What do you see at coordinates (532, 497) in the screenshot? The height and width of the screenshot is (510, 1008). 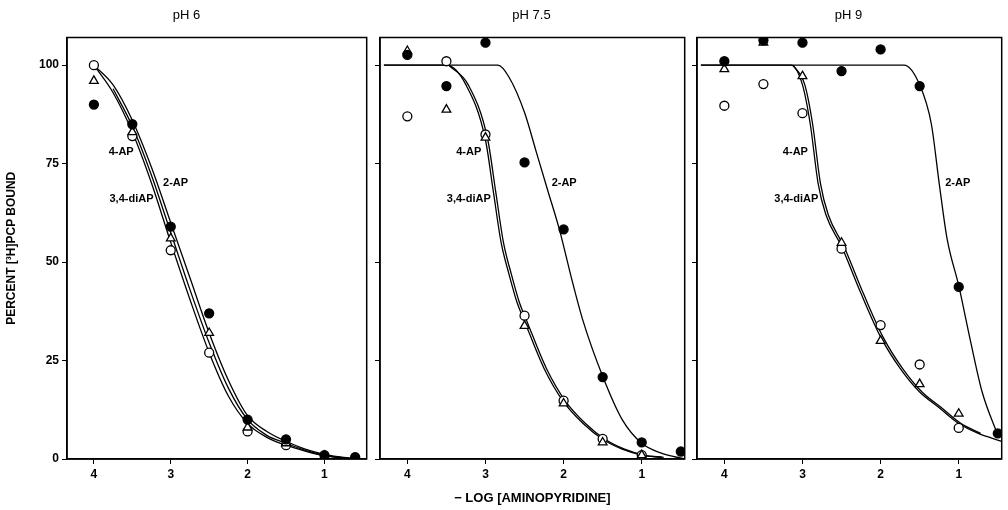 I see `x-axis-title: − LOG [AMINOPYRIDINE]` at bounding box center [532, 497].